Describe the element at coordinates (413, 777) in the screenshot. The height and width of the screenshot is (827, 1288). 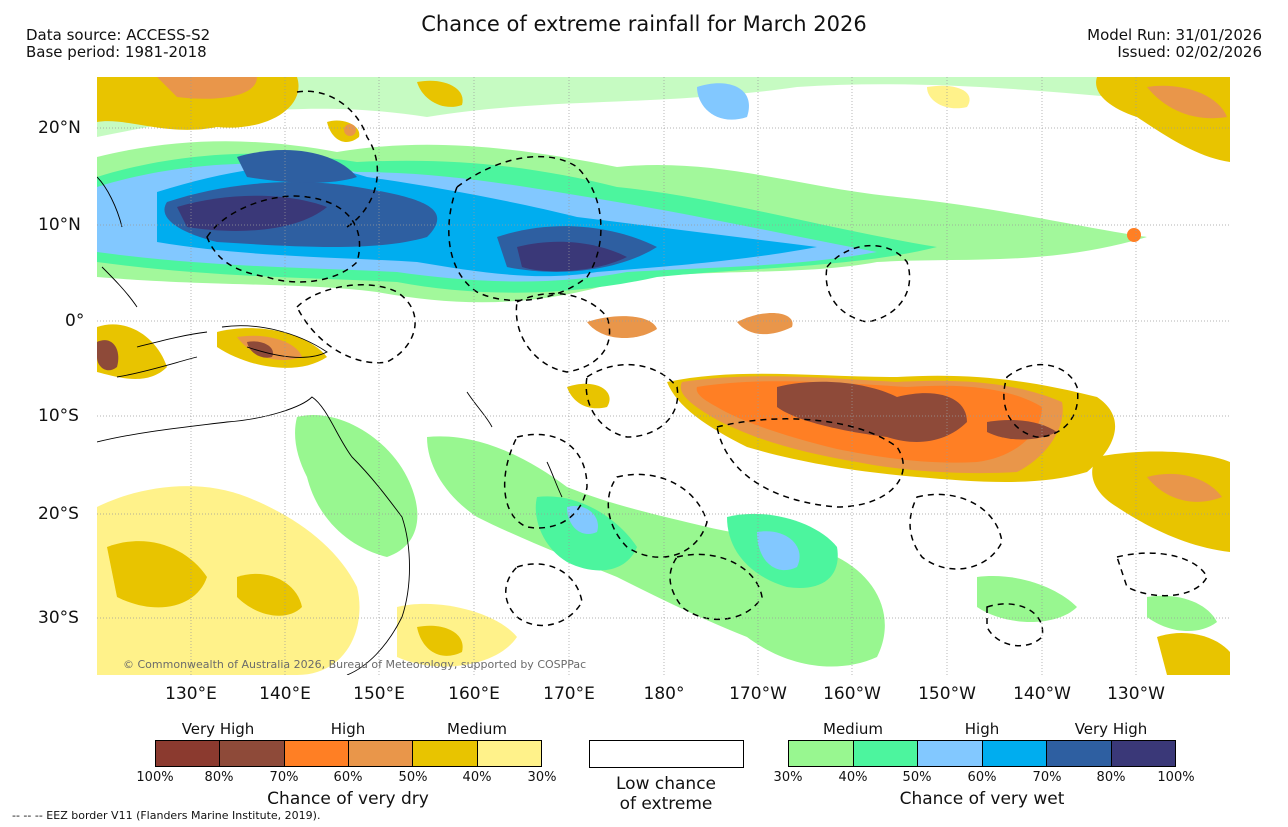
I see `dry-tick-label: 50%` at that location.